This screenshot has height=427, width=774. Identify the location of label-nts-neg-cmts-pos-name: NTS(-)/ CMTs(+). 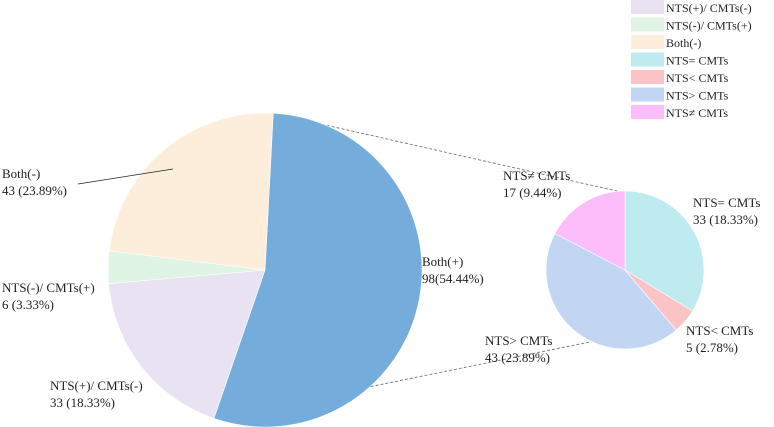
(48, 287).